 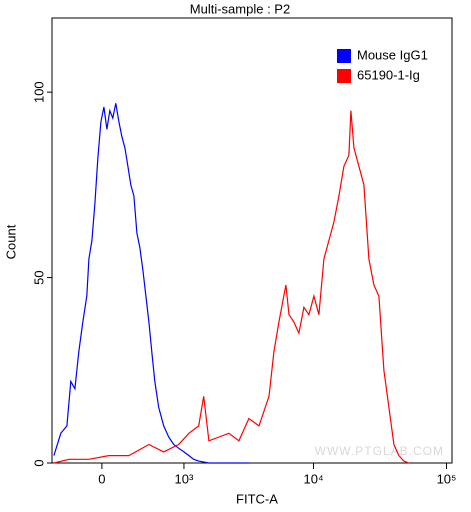 I want to click on x-axis-label: FITC-A, so click(x=257, y=498).